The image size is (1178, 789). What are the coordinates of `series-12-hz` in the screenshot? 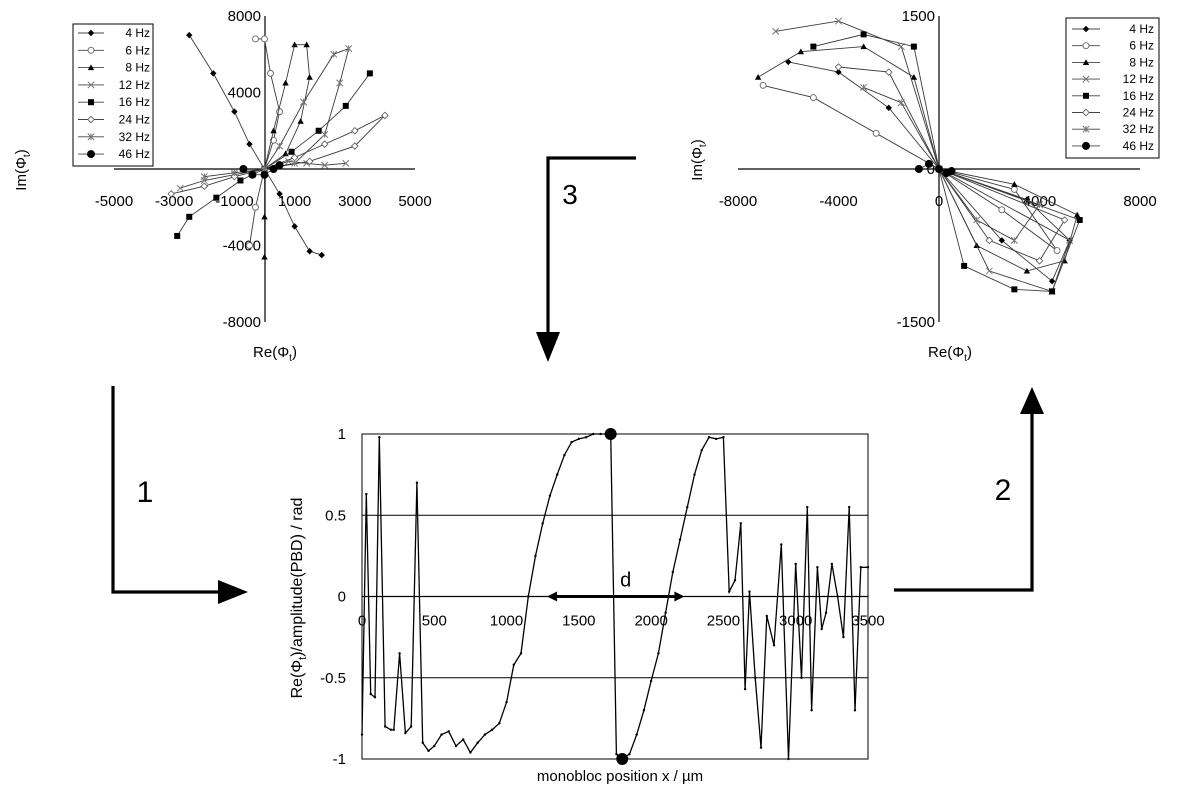 It's located at (923, 156).